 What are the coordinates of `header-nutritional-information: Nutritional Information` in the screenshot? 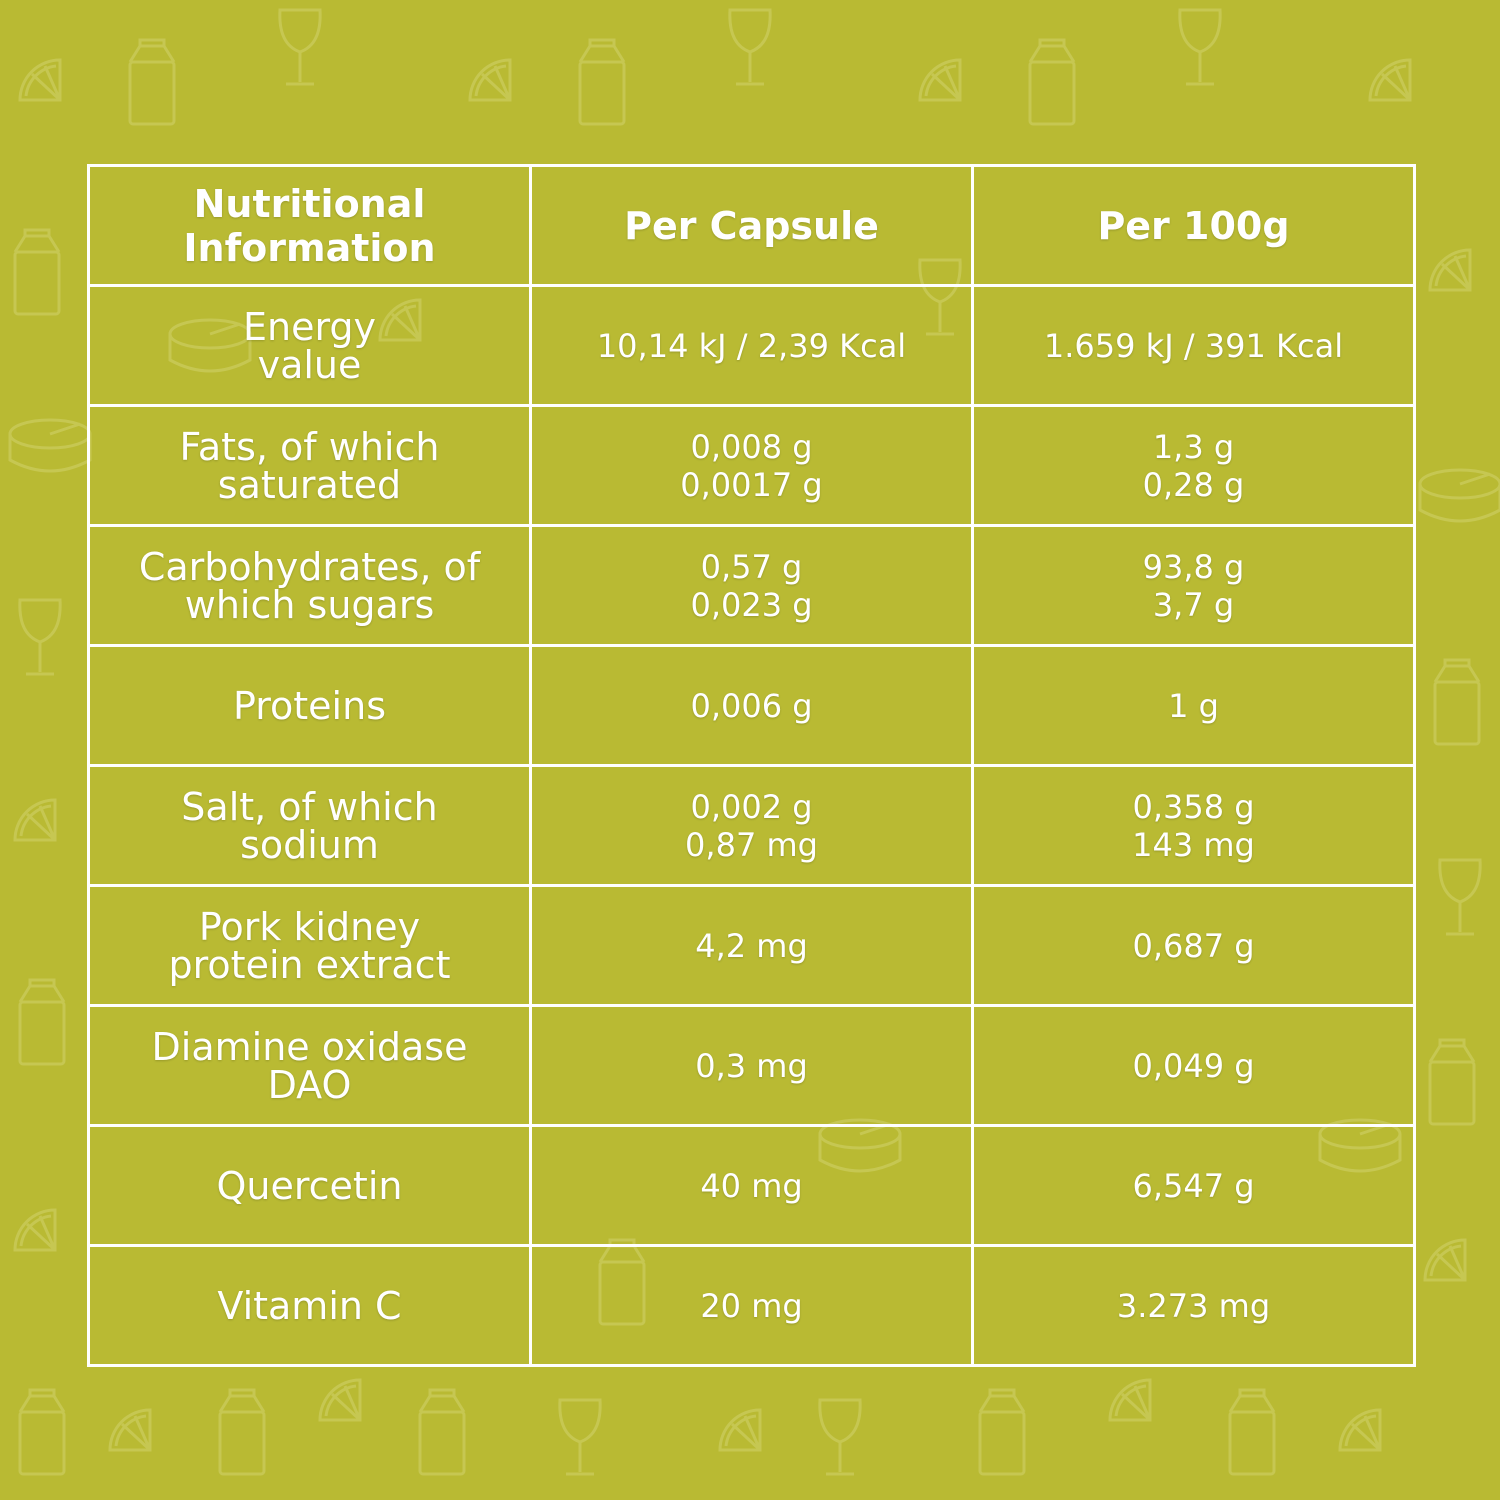 It's located at (309, 225).